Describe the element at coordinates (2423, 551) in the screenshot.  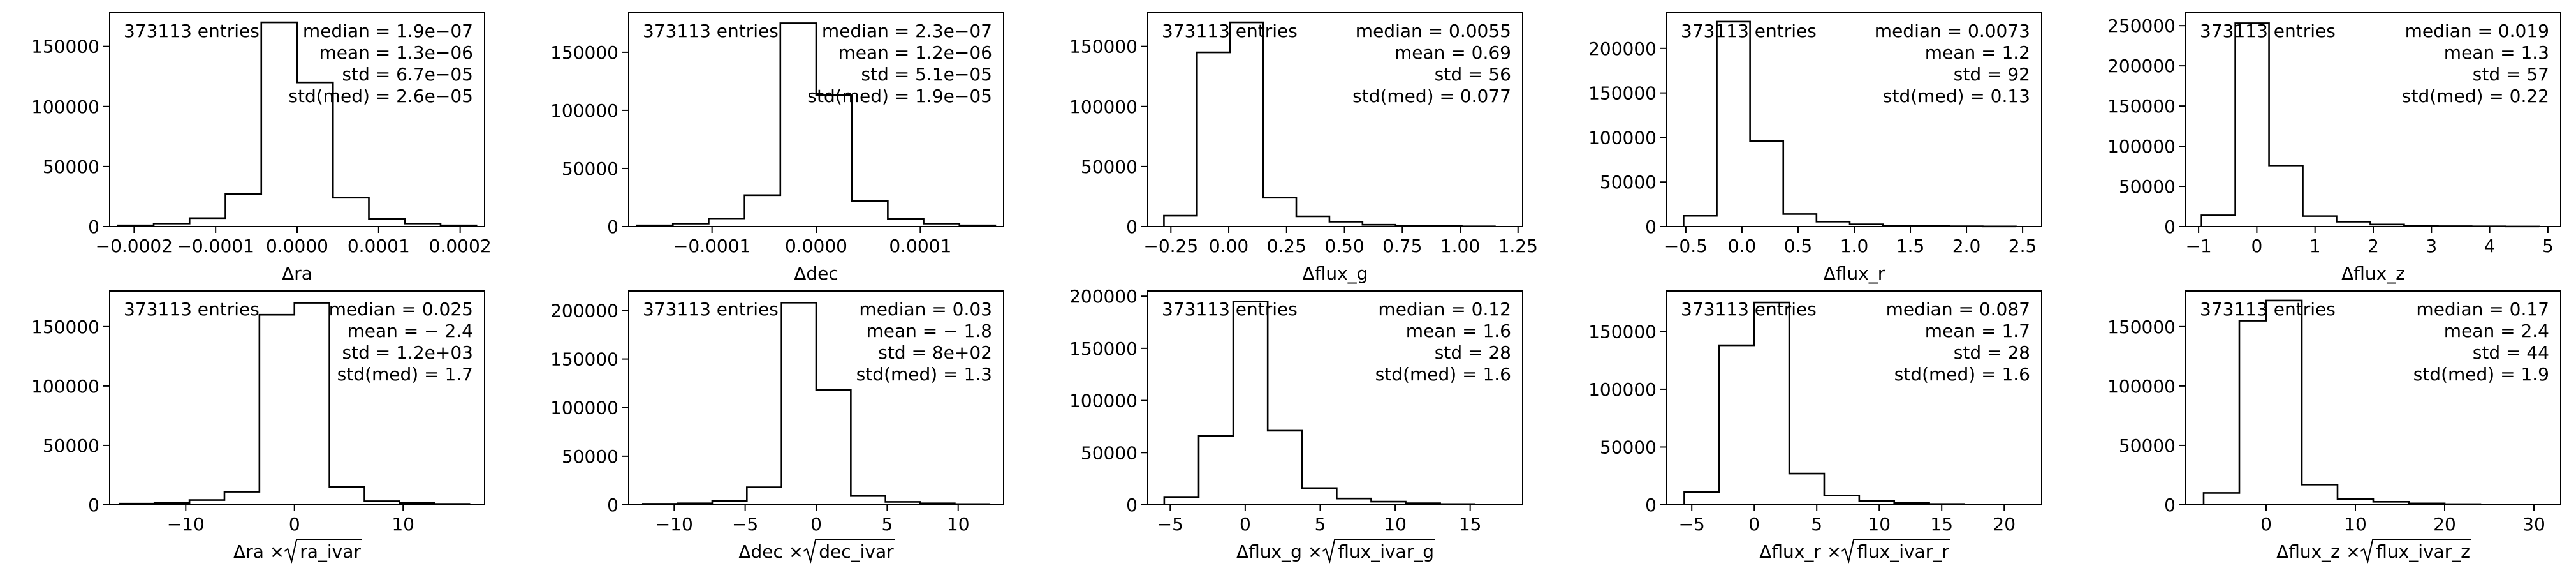
I see `x-axis-label-weight: flux_ivar_z` at that location.